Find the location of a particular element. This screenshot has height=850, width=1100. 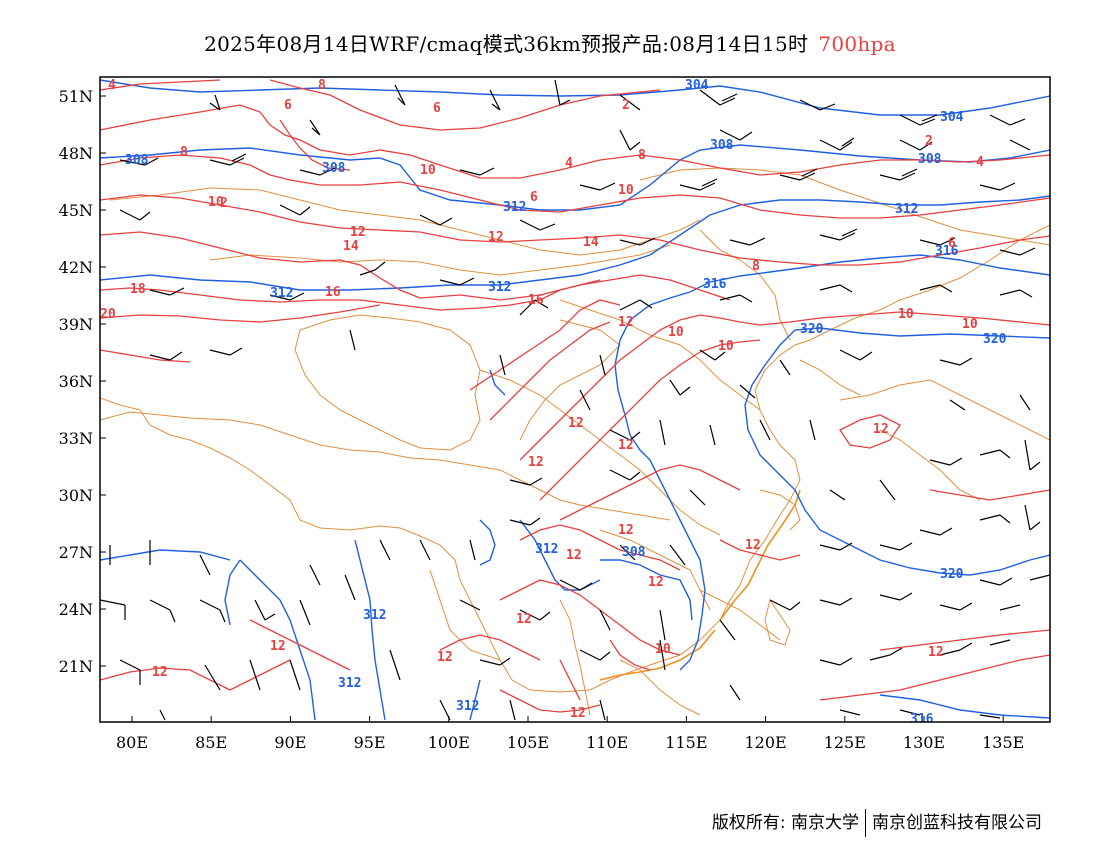

lat-tick-label: 27N is located at coordinates (76, 552).